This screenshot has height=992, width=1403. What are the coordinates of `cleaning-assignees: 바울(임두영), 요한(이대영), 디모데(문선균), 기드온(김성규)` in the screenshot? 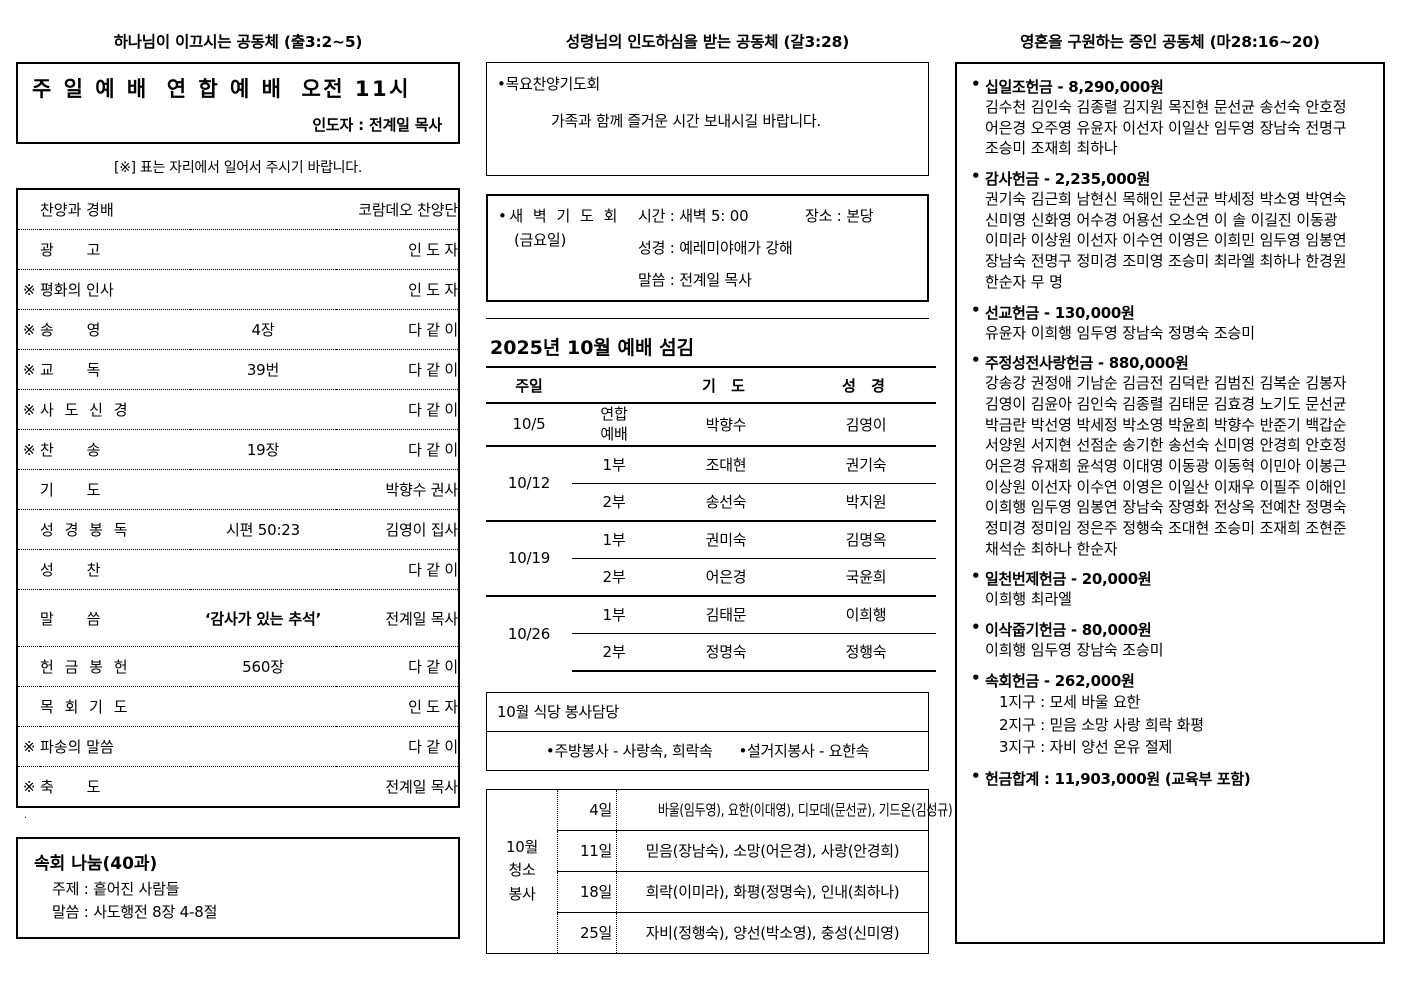 It's located at (784, 810).